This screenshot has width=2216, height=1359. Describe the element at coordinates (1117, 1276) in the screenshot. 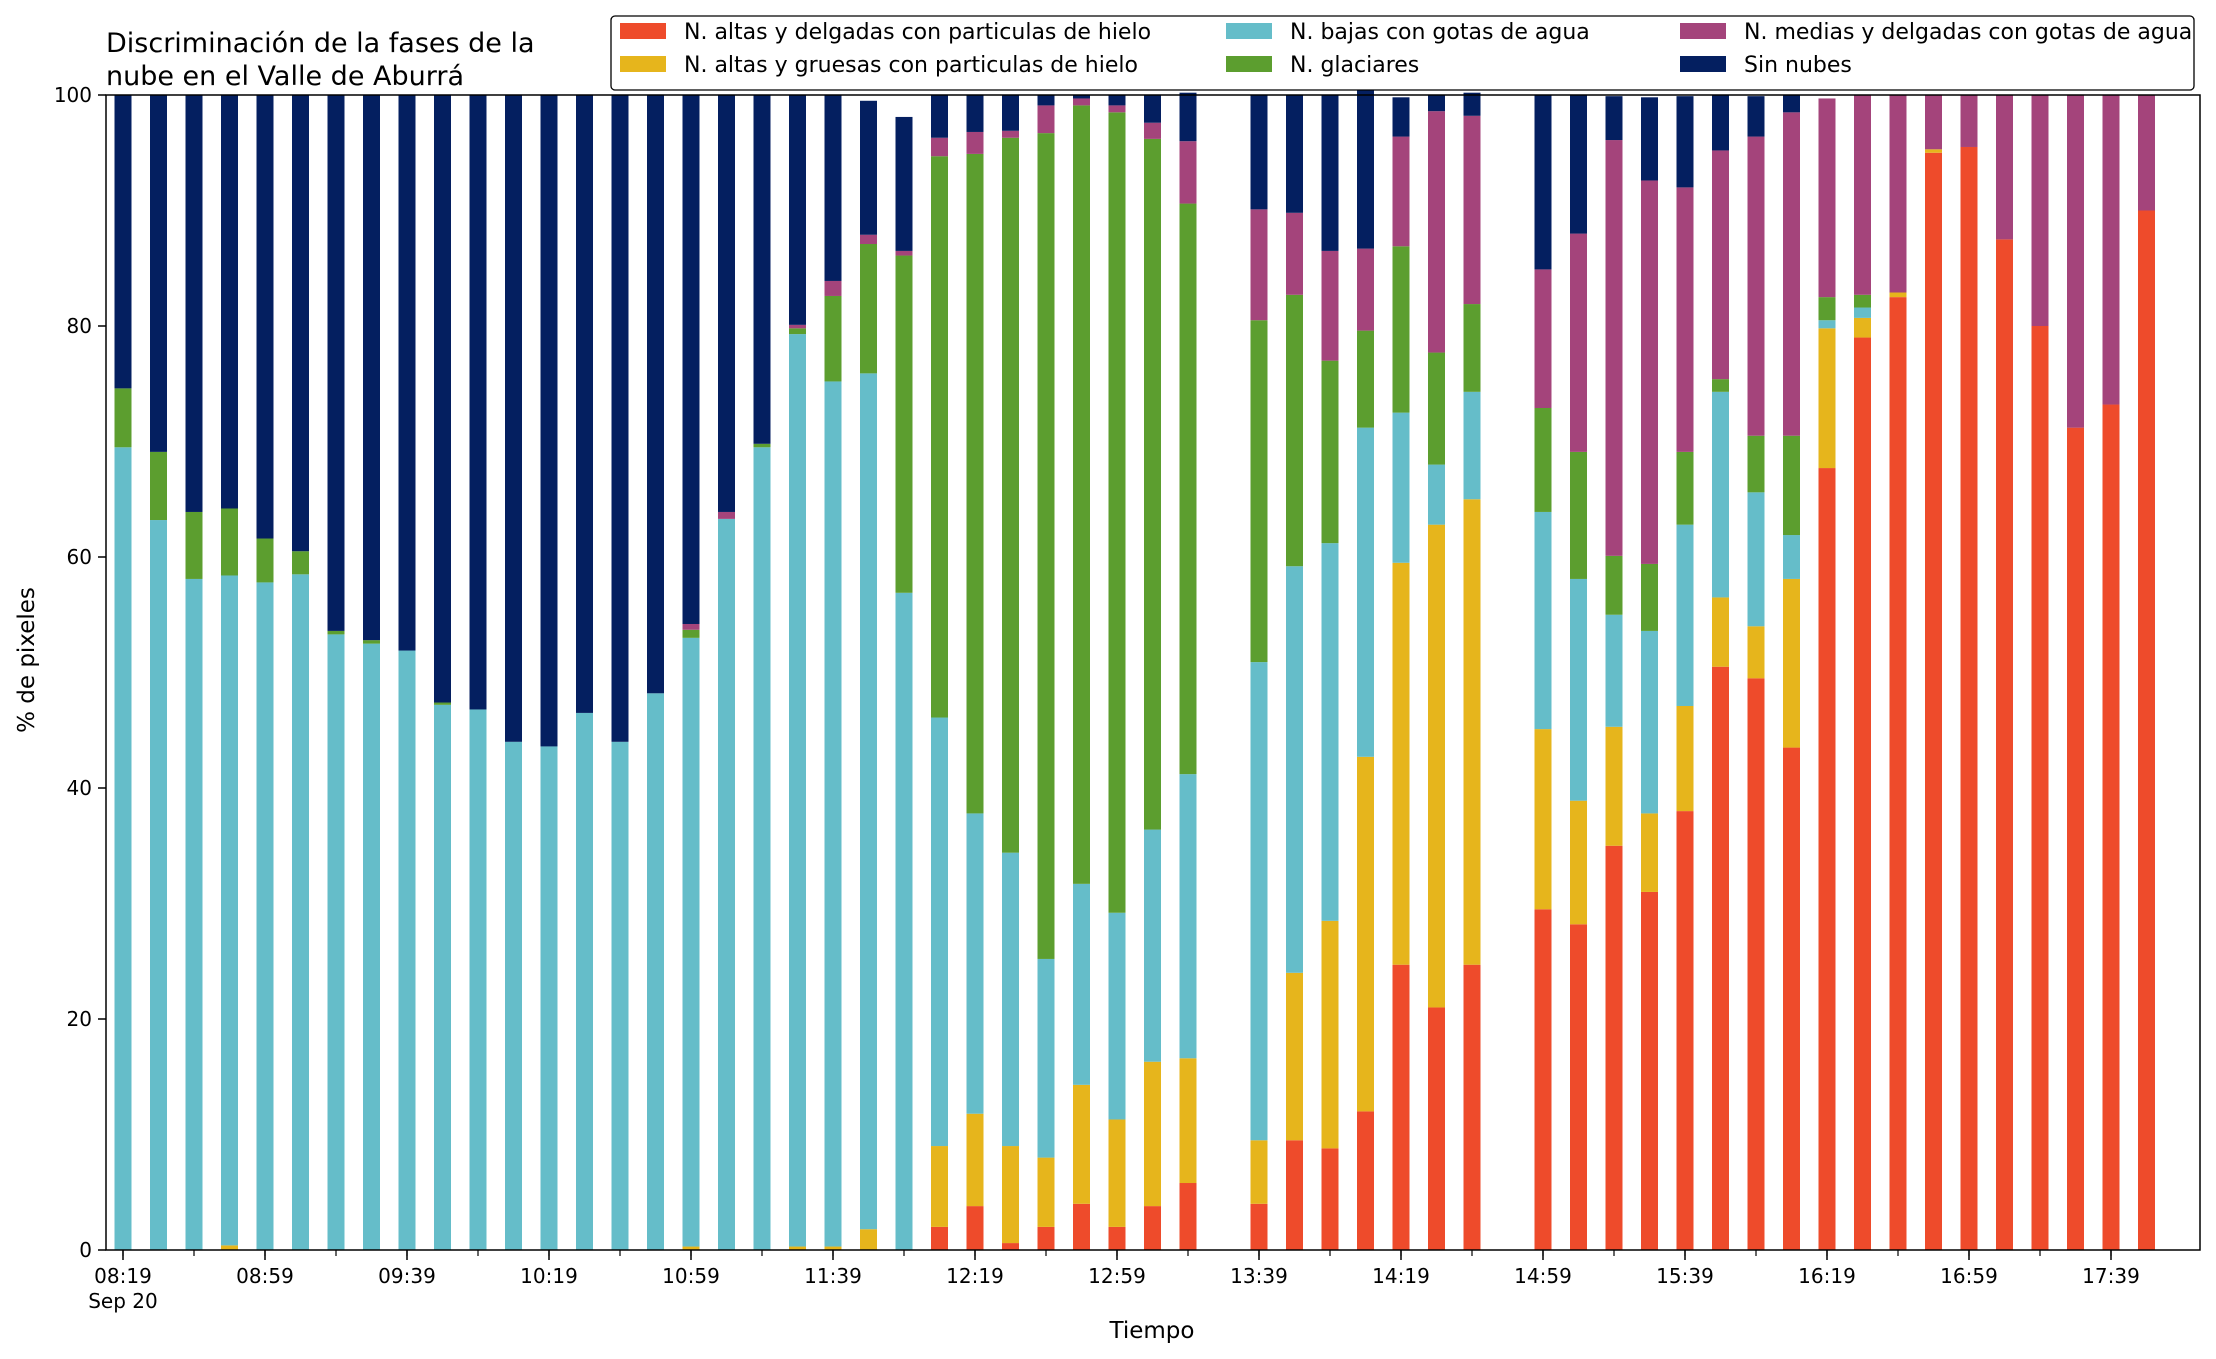

I see `x-tick-label: 12:59` at that location.